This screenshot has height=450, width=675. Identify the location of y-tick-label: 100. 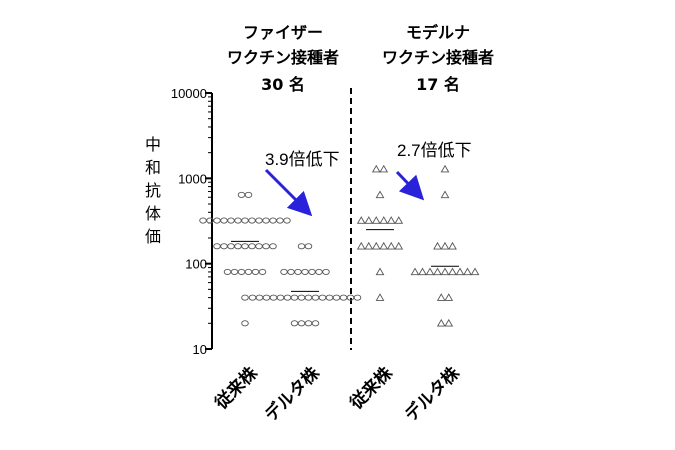
(196, 264).